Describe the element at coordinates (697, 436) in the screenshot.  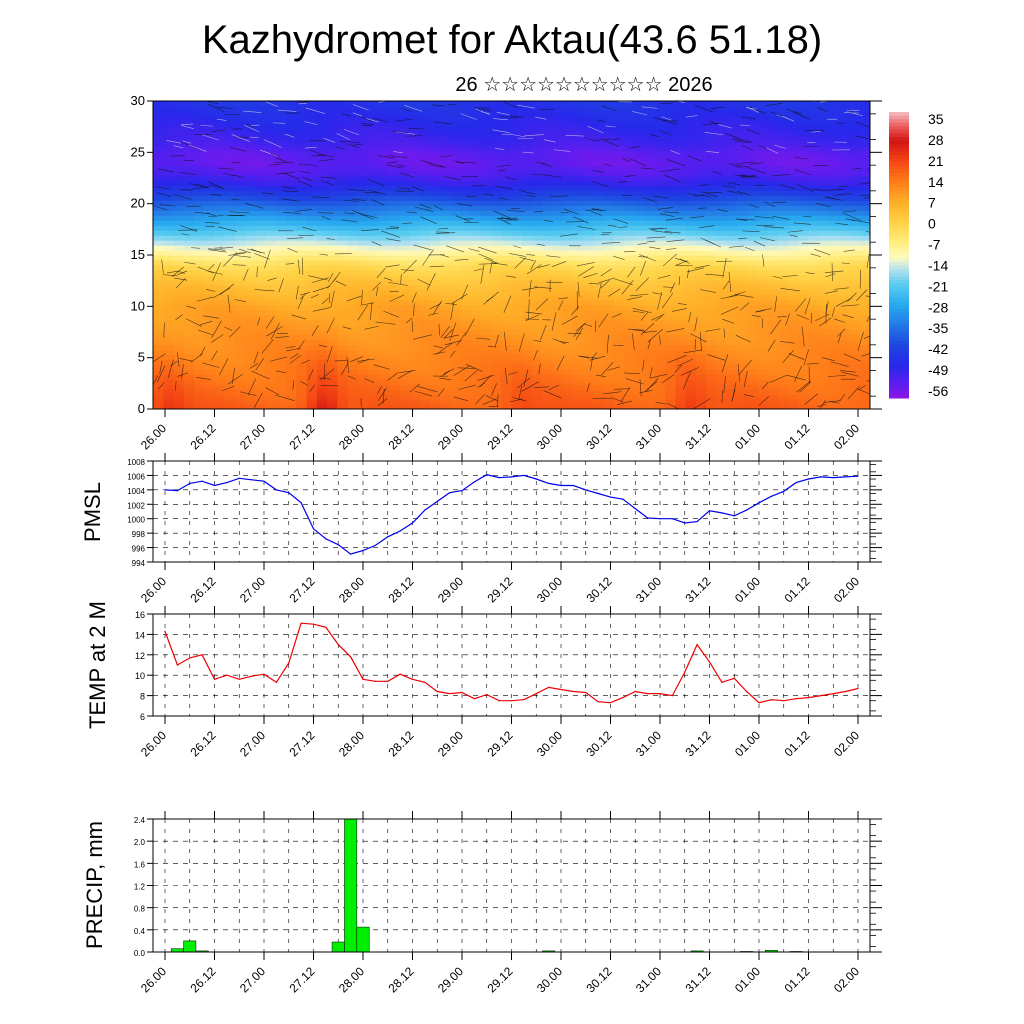
I see `cross-section-xtick-label: 31.12` at that location.